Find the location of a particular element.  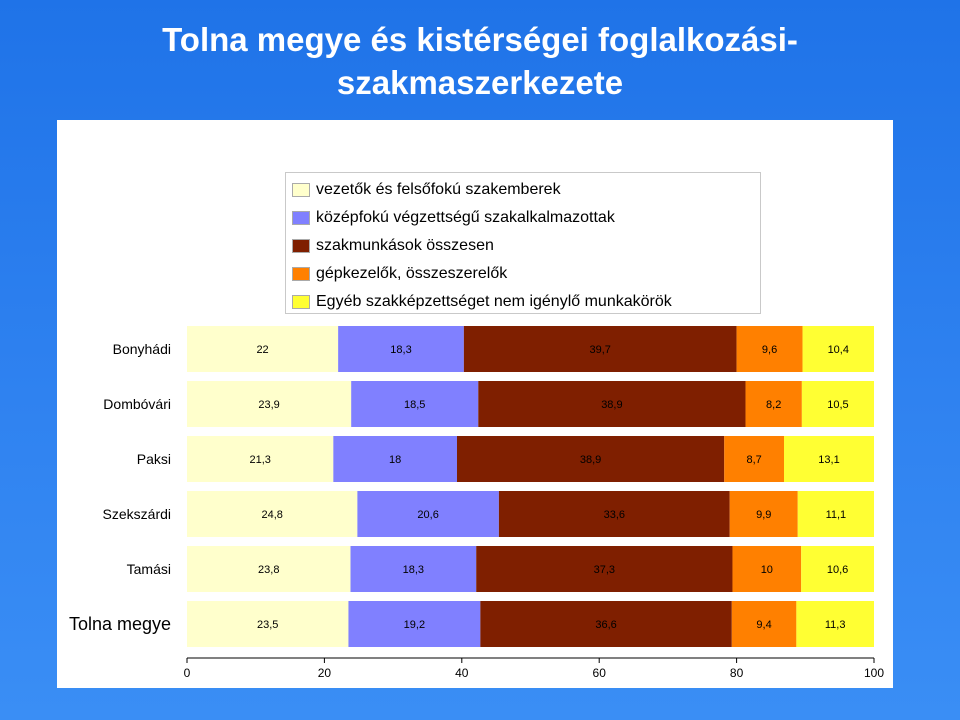

data-label: 33,6 is located at coordinates (614, 515).